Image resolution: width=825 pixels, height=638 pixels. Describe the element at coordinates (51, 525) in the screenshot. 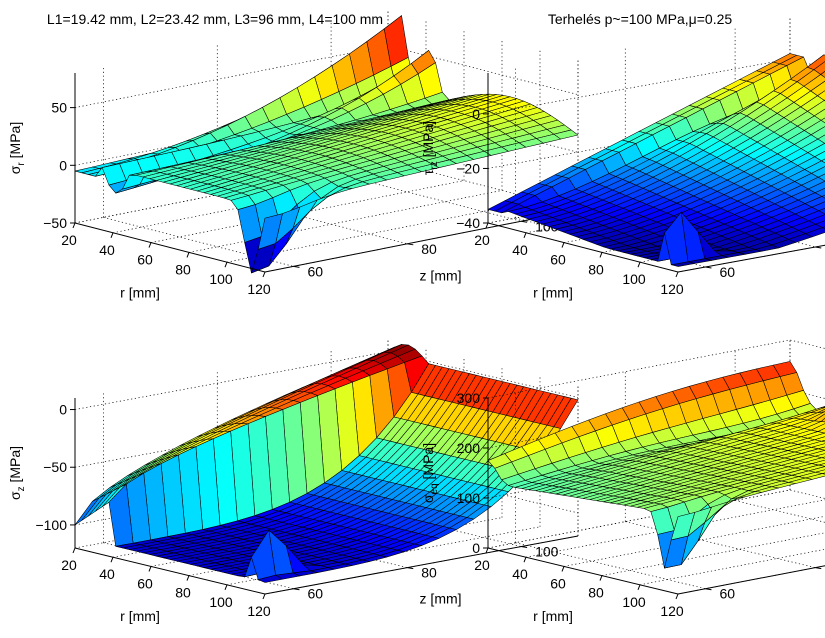

I see `value-tick-label: −100` at that location.